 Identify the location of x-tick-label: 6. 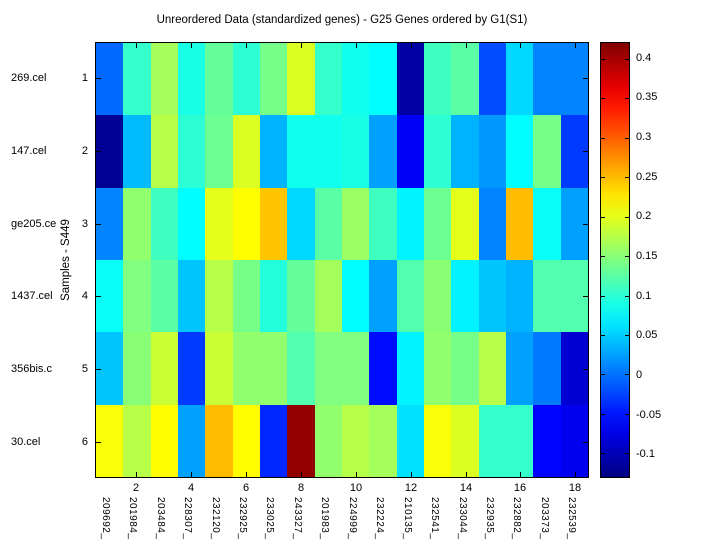
(246, 488).